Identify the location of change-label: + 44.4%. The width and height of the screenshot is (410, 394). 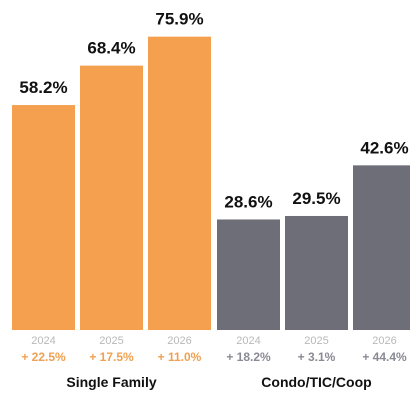
(384, 357).